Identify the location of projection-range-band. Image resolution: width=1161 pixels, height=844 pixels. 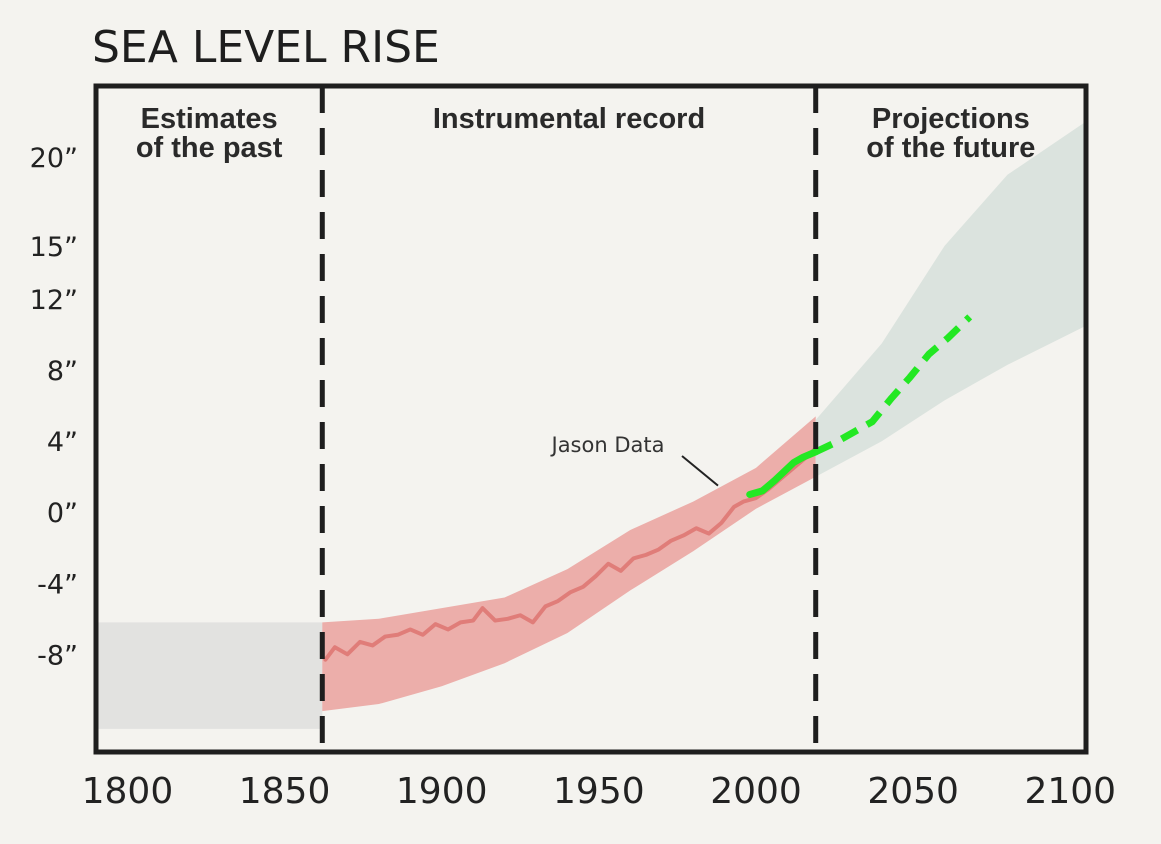
(950, 299).